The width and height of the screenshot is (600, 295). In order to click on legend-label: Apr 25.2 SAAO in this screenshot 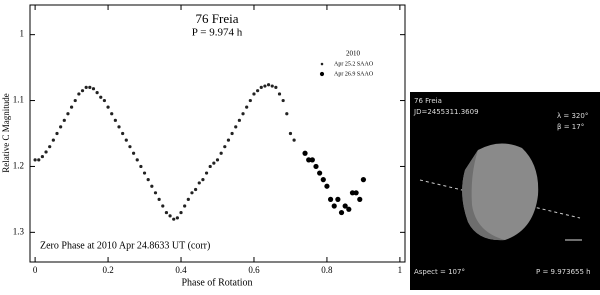, I will do `click(354, 64)`.